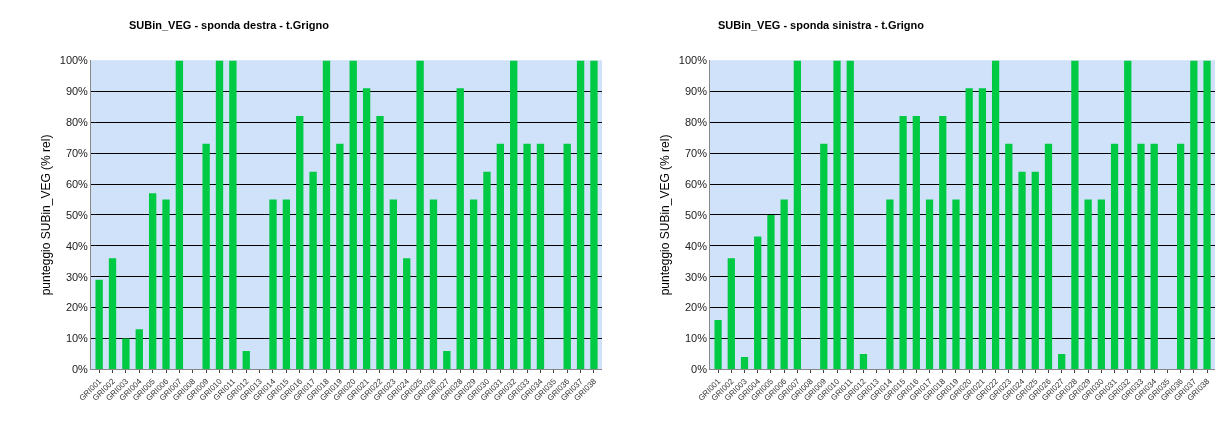 This screenshot has height=434, width=1226. What do you see at coordinates (229, 25) in the screenshot?
I see `chart-title: SUBin_VEG - sponda destra - t.Grigno` at bounding box center [229, 25].